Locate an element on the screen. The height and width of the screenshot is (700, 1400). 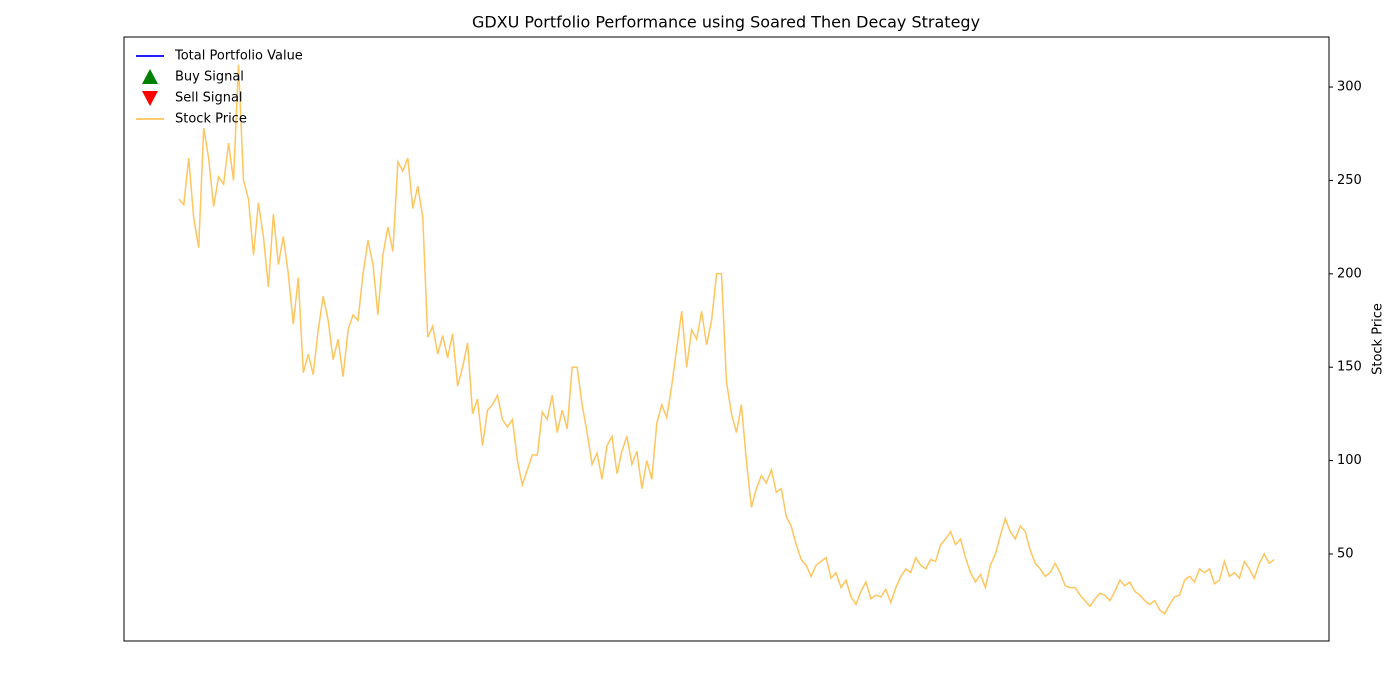
legend-label: Buy Signal is located at coordinates (209, 77).